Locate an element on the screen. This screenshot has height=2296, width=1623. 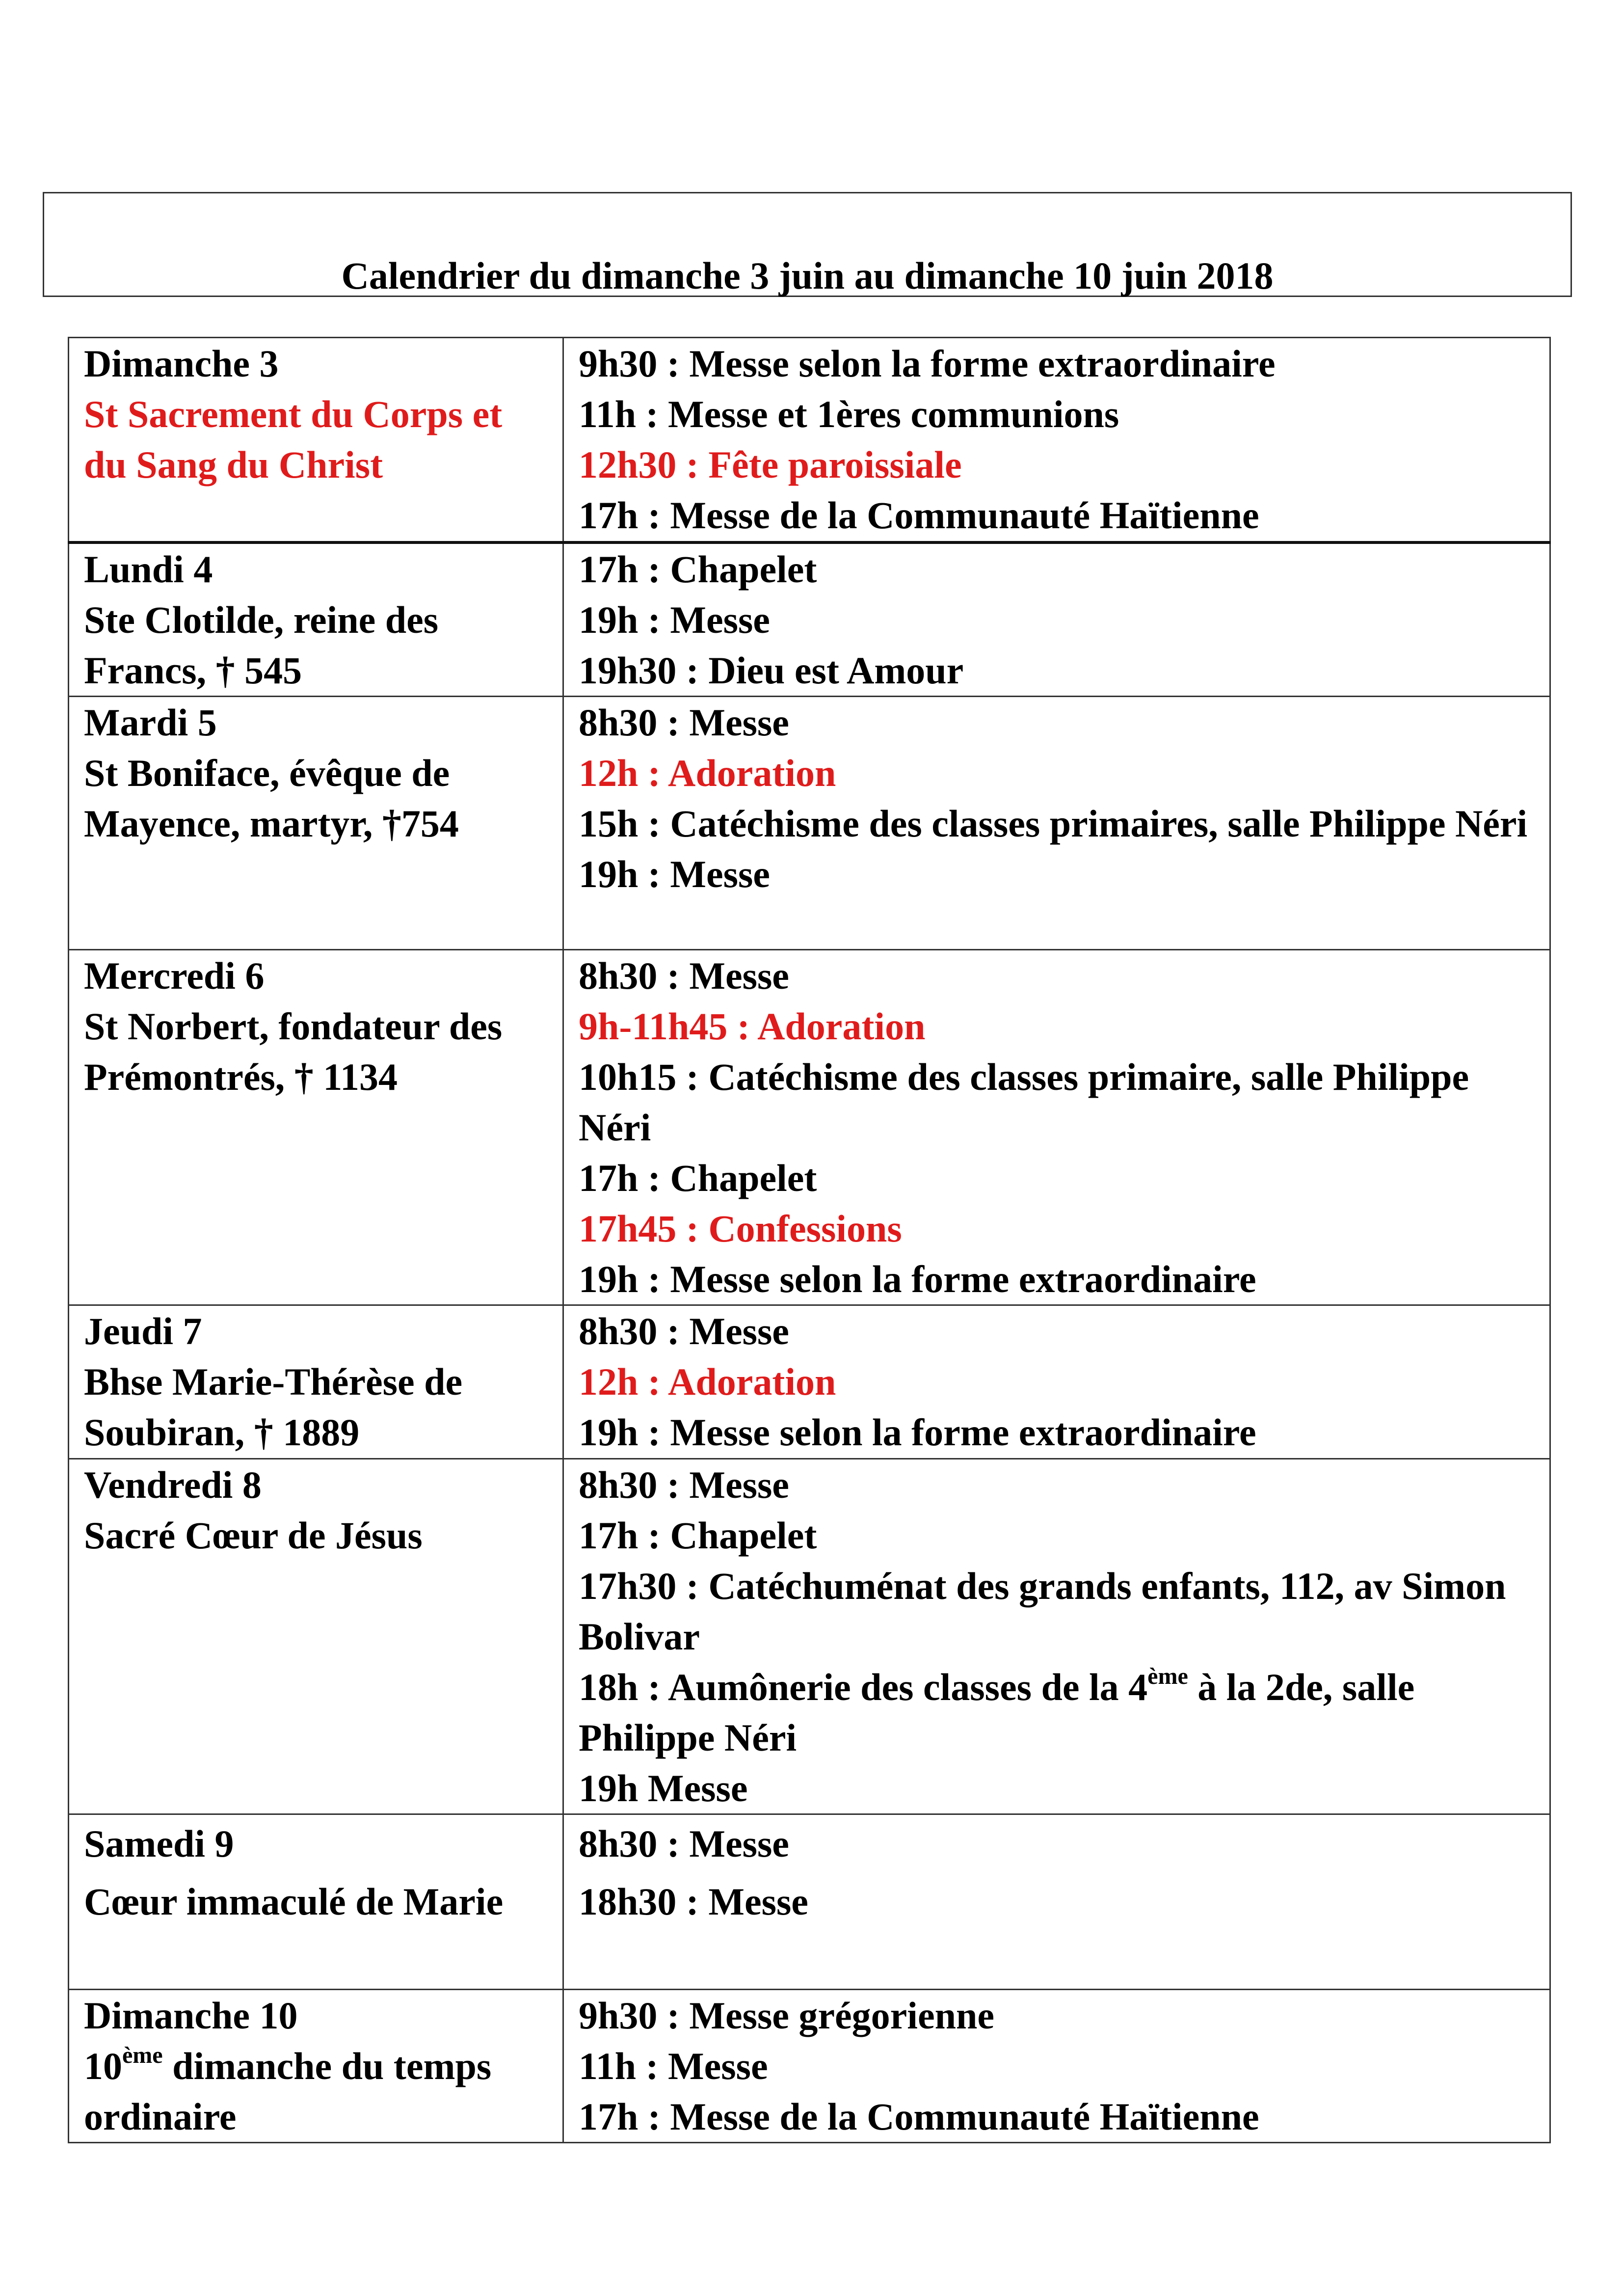
event-item-text: 9h30 : Messe grégorienne is located at coordinates (786, 2015).